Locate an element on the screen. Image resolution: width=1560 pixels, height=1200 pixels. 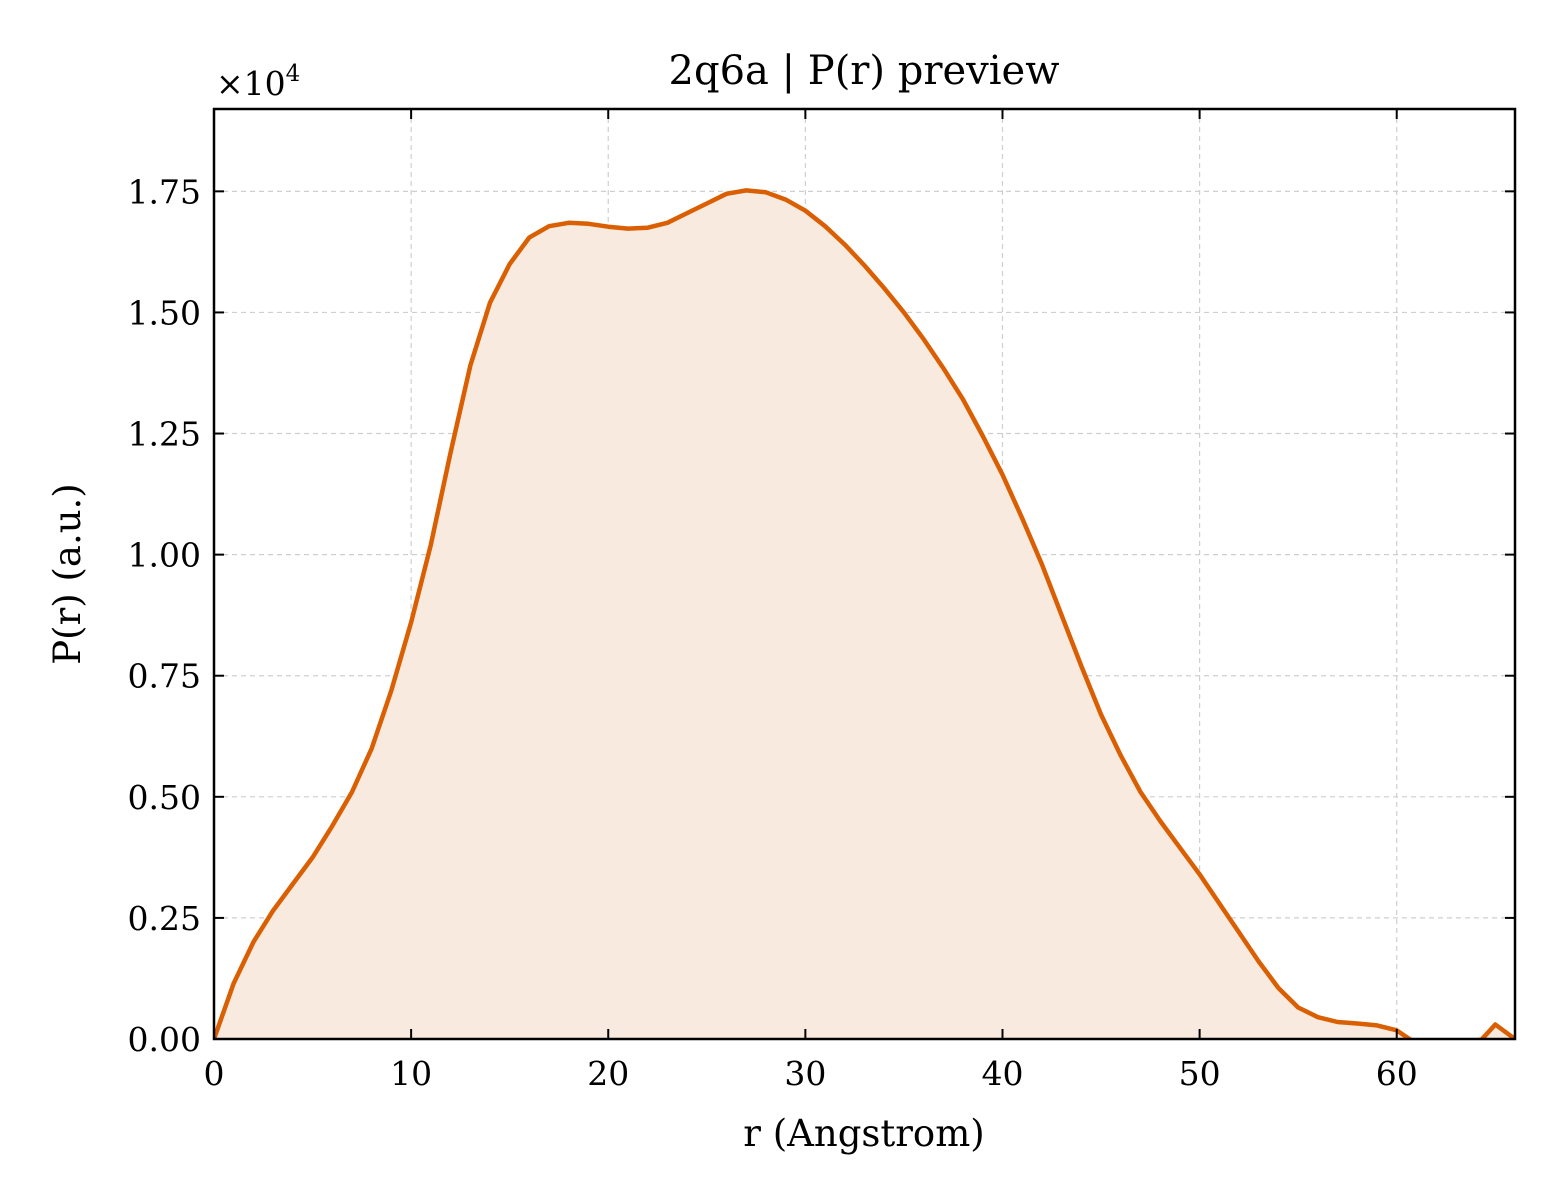
y-tick-label: 0.50 is located at coordinates (164, 797).